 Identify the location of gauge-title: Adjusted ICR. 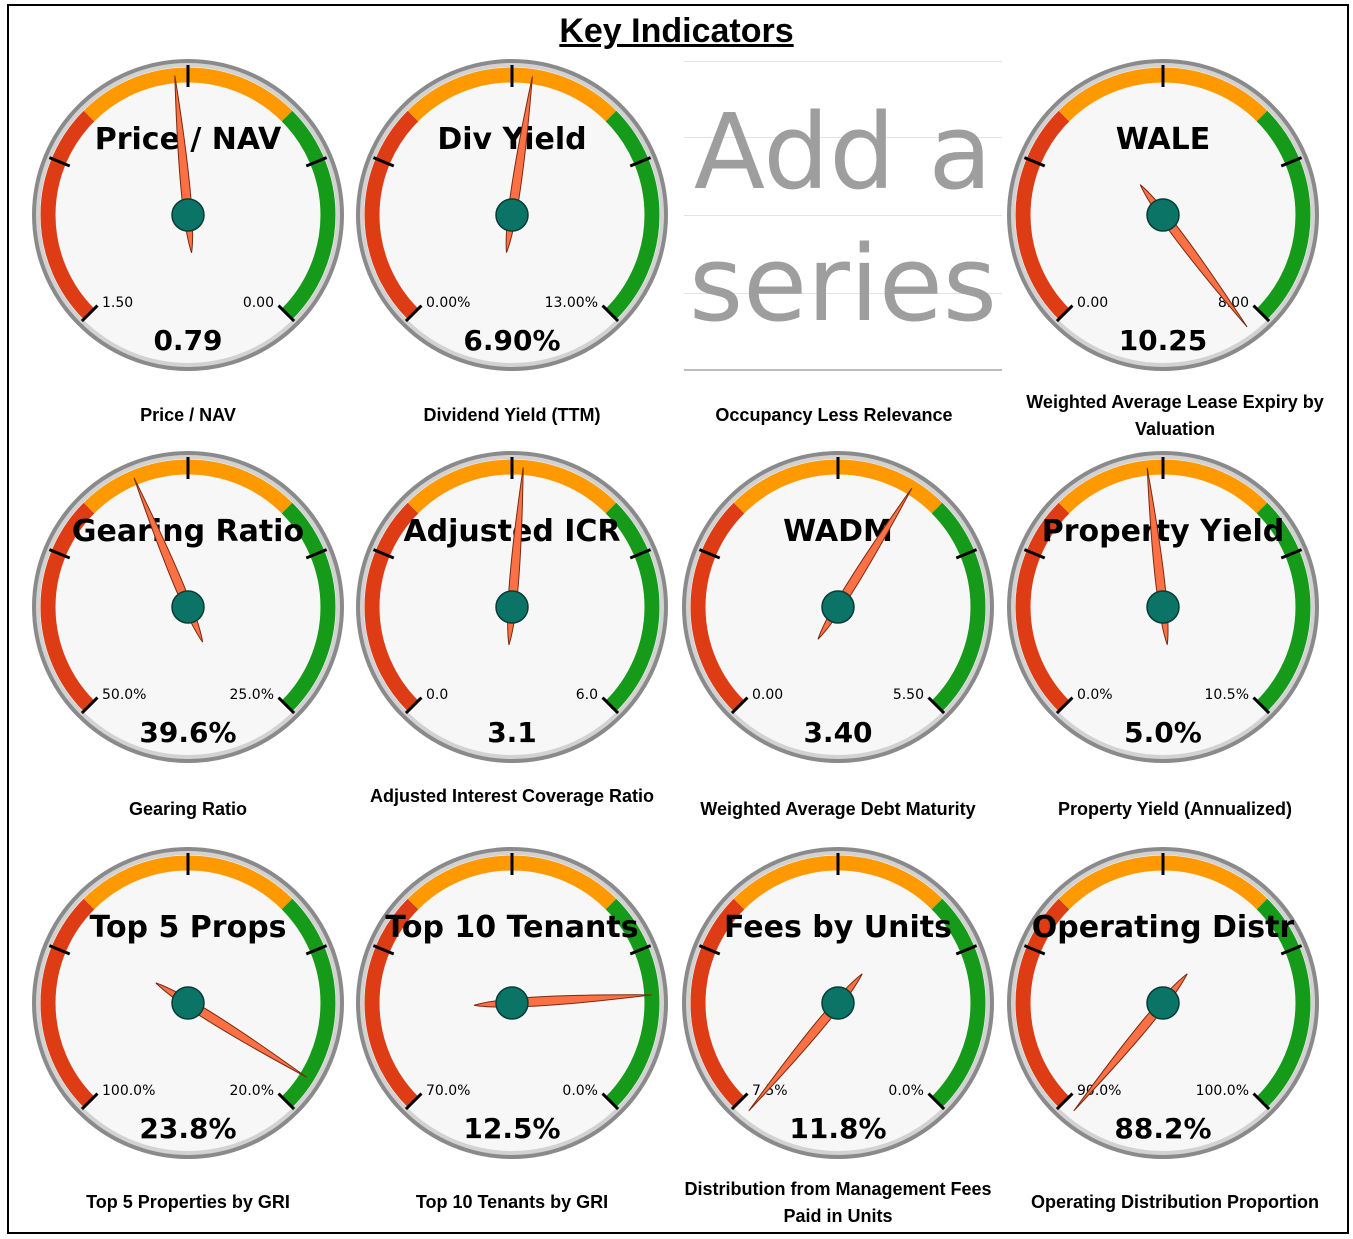
(511, 531).